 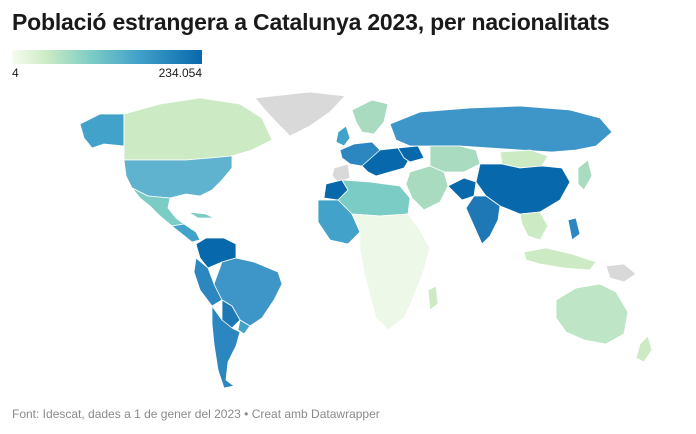 What do you see at coordinates (370, 117) in the screenshot?
I see `region-scandinavia` at bounding box center [370, 117].